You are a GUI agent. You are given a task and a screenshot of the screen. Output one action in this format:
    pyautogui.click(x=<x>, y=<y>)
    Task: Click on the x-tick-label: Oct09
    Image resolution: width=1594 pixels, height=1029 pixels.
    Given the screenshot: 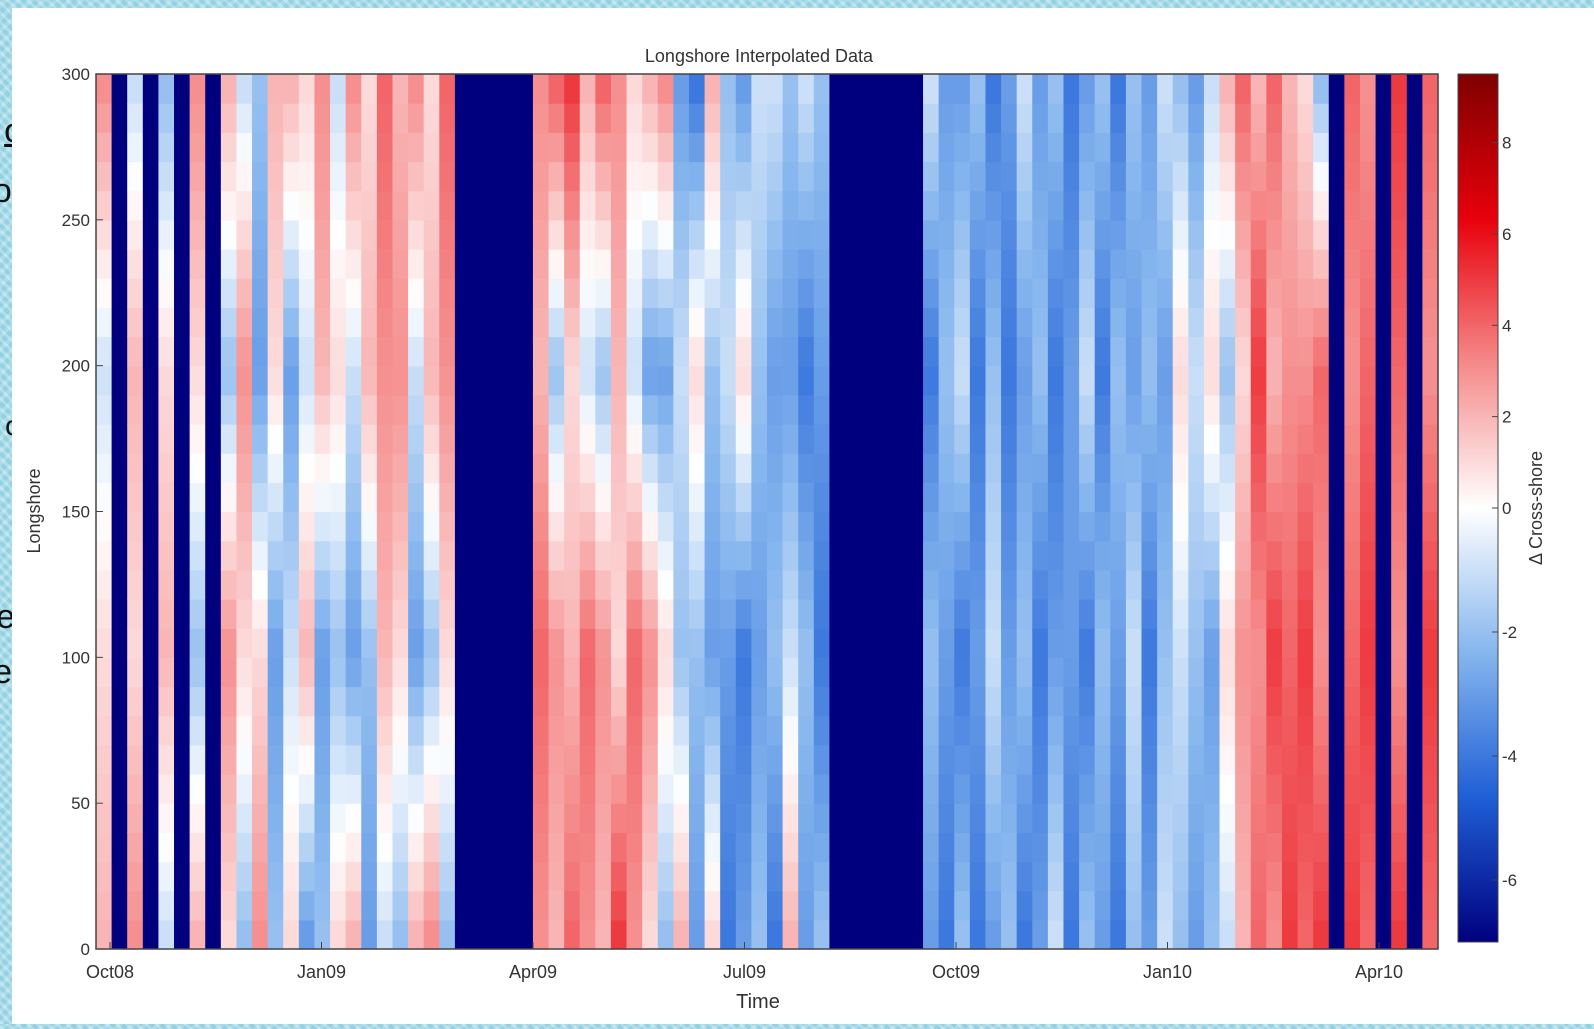 What is the action you would take?
    pyautogui.click(x=956, y=972)
    